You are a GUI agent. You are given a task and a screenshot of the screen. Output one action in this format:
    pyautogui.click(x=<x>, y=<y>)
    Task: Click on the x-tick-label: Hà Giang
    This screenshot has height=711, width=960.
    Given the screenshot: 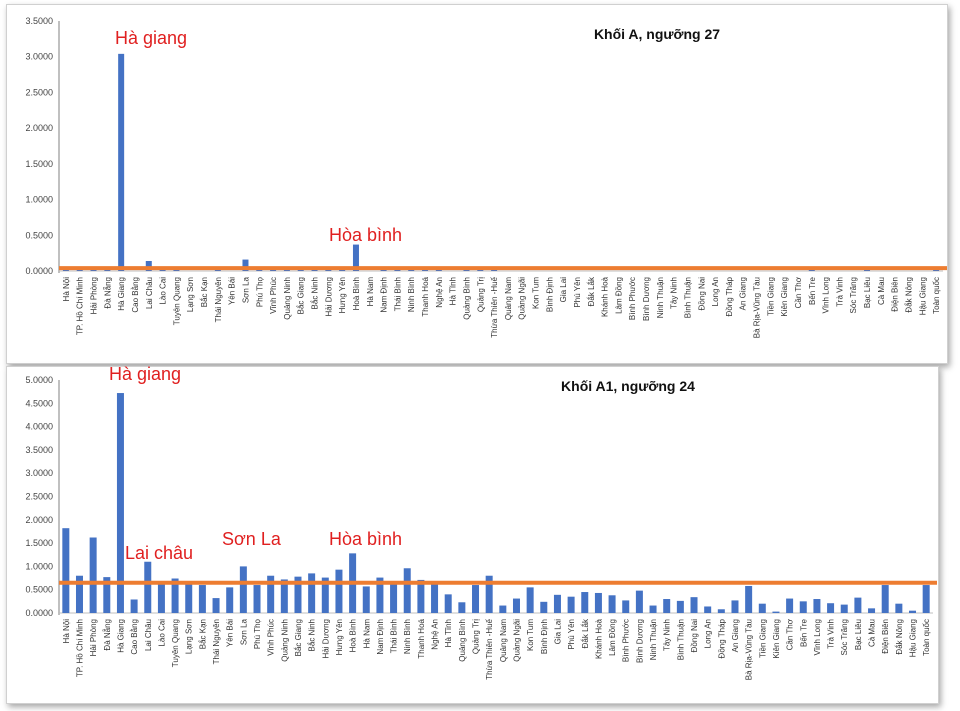 What is the action you would take?
    pyautogui.click(x=120, y=636)
    